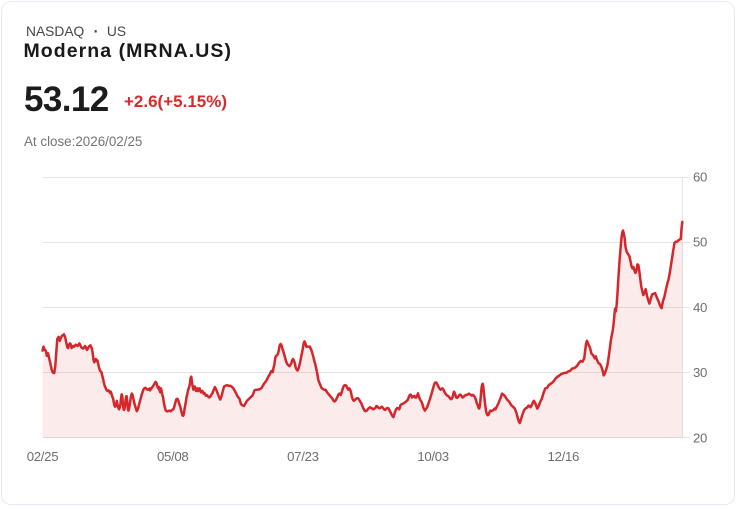 The image size is (736, 508). I want to click on svg-text: 20, so click(700, 438).